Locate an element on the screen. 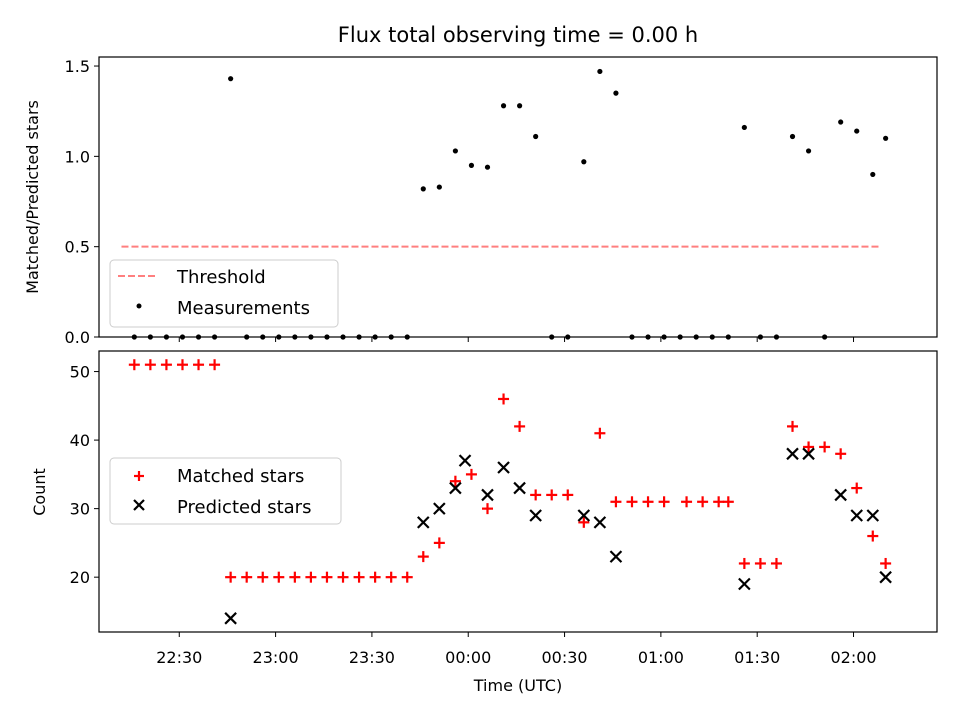 This screenshot has width=960, height=720. bottom-y-tick-label: 40 is located at coordinates (80, 440).